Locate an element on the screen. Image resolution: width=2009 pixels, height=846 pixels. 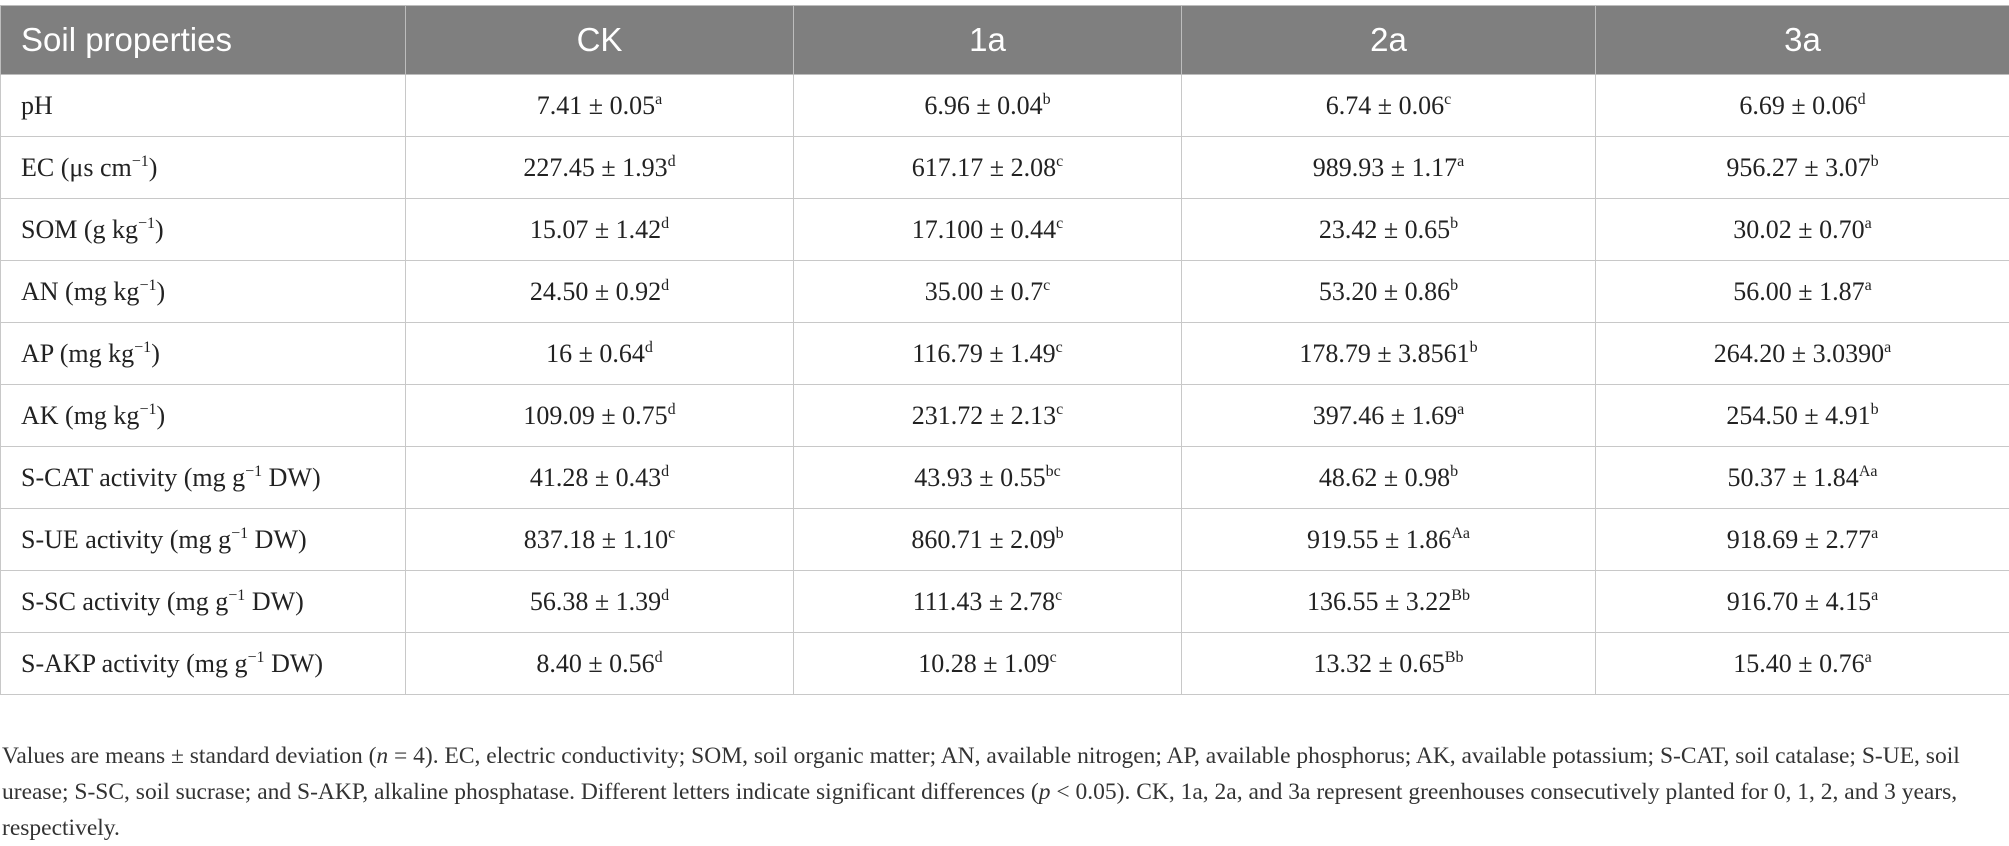
row-label: pH is located at coordinates (203, 106).